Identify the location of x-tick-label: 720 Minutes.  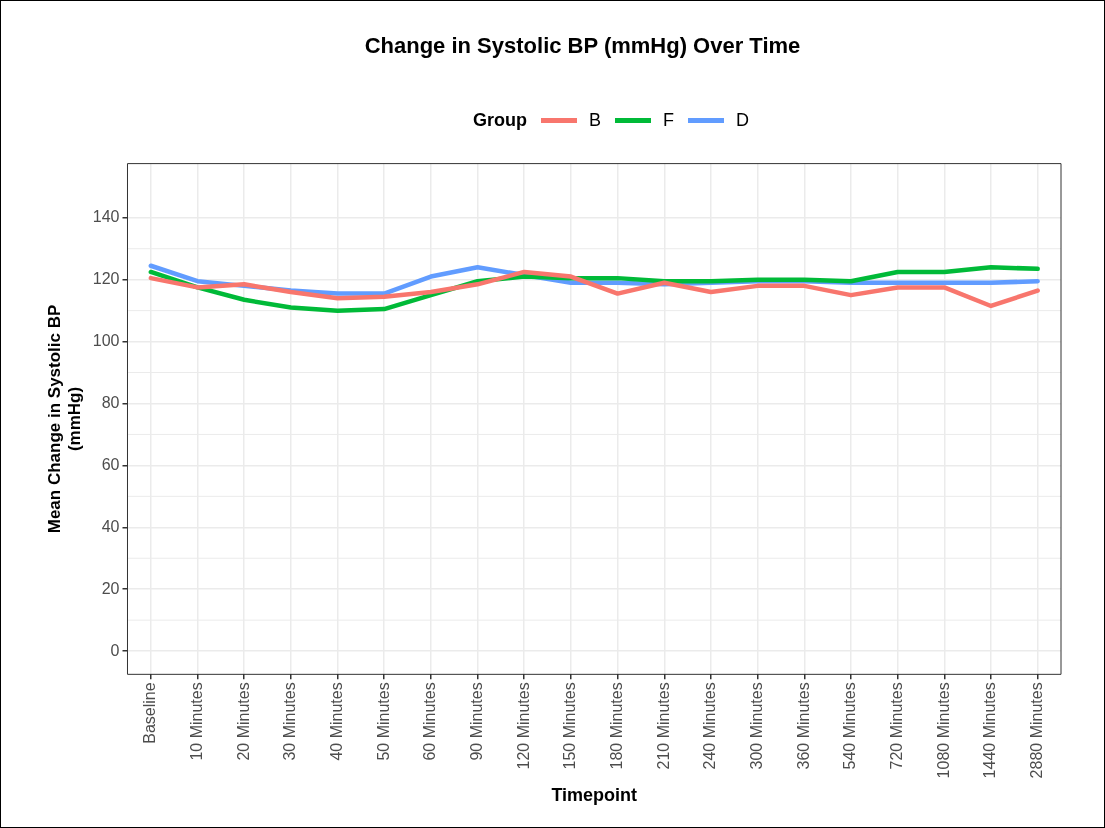
(897, 726).